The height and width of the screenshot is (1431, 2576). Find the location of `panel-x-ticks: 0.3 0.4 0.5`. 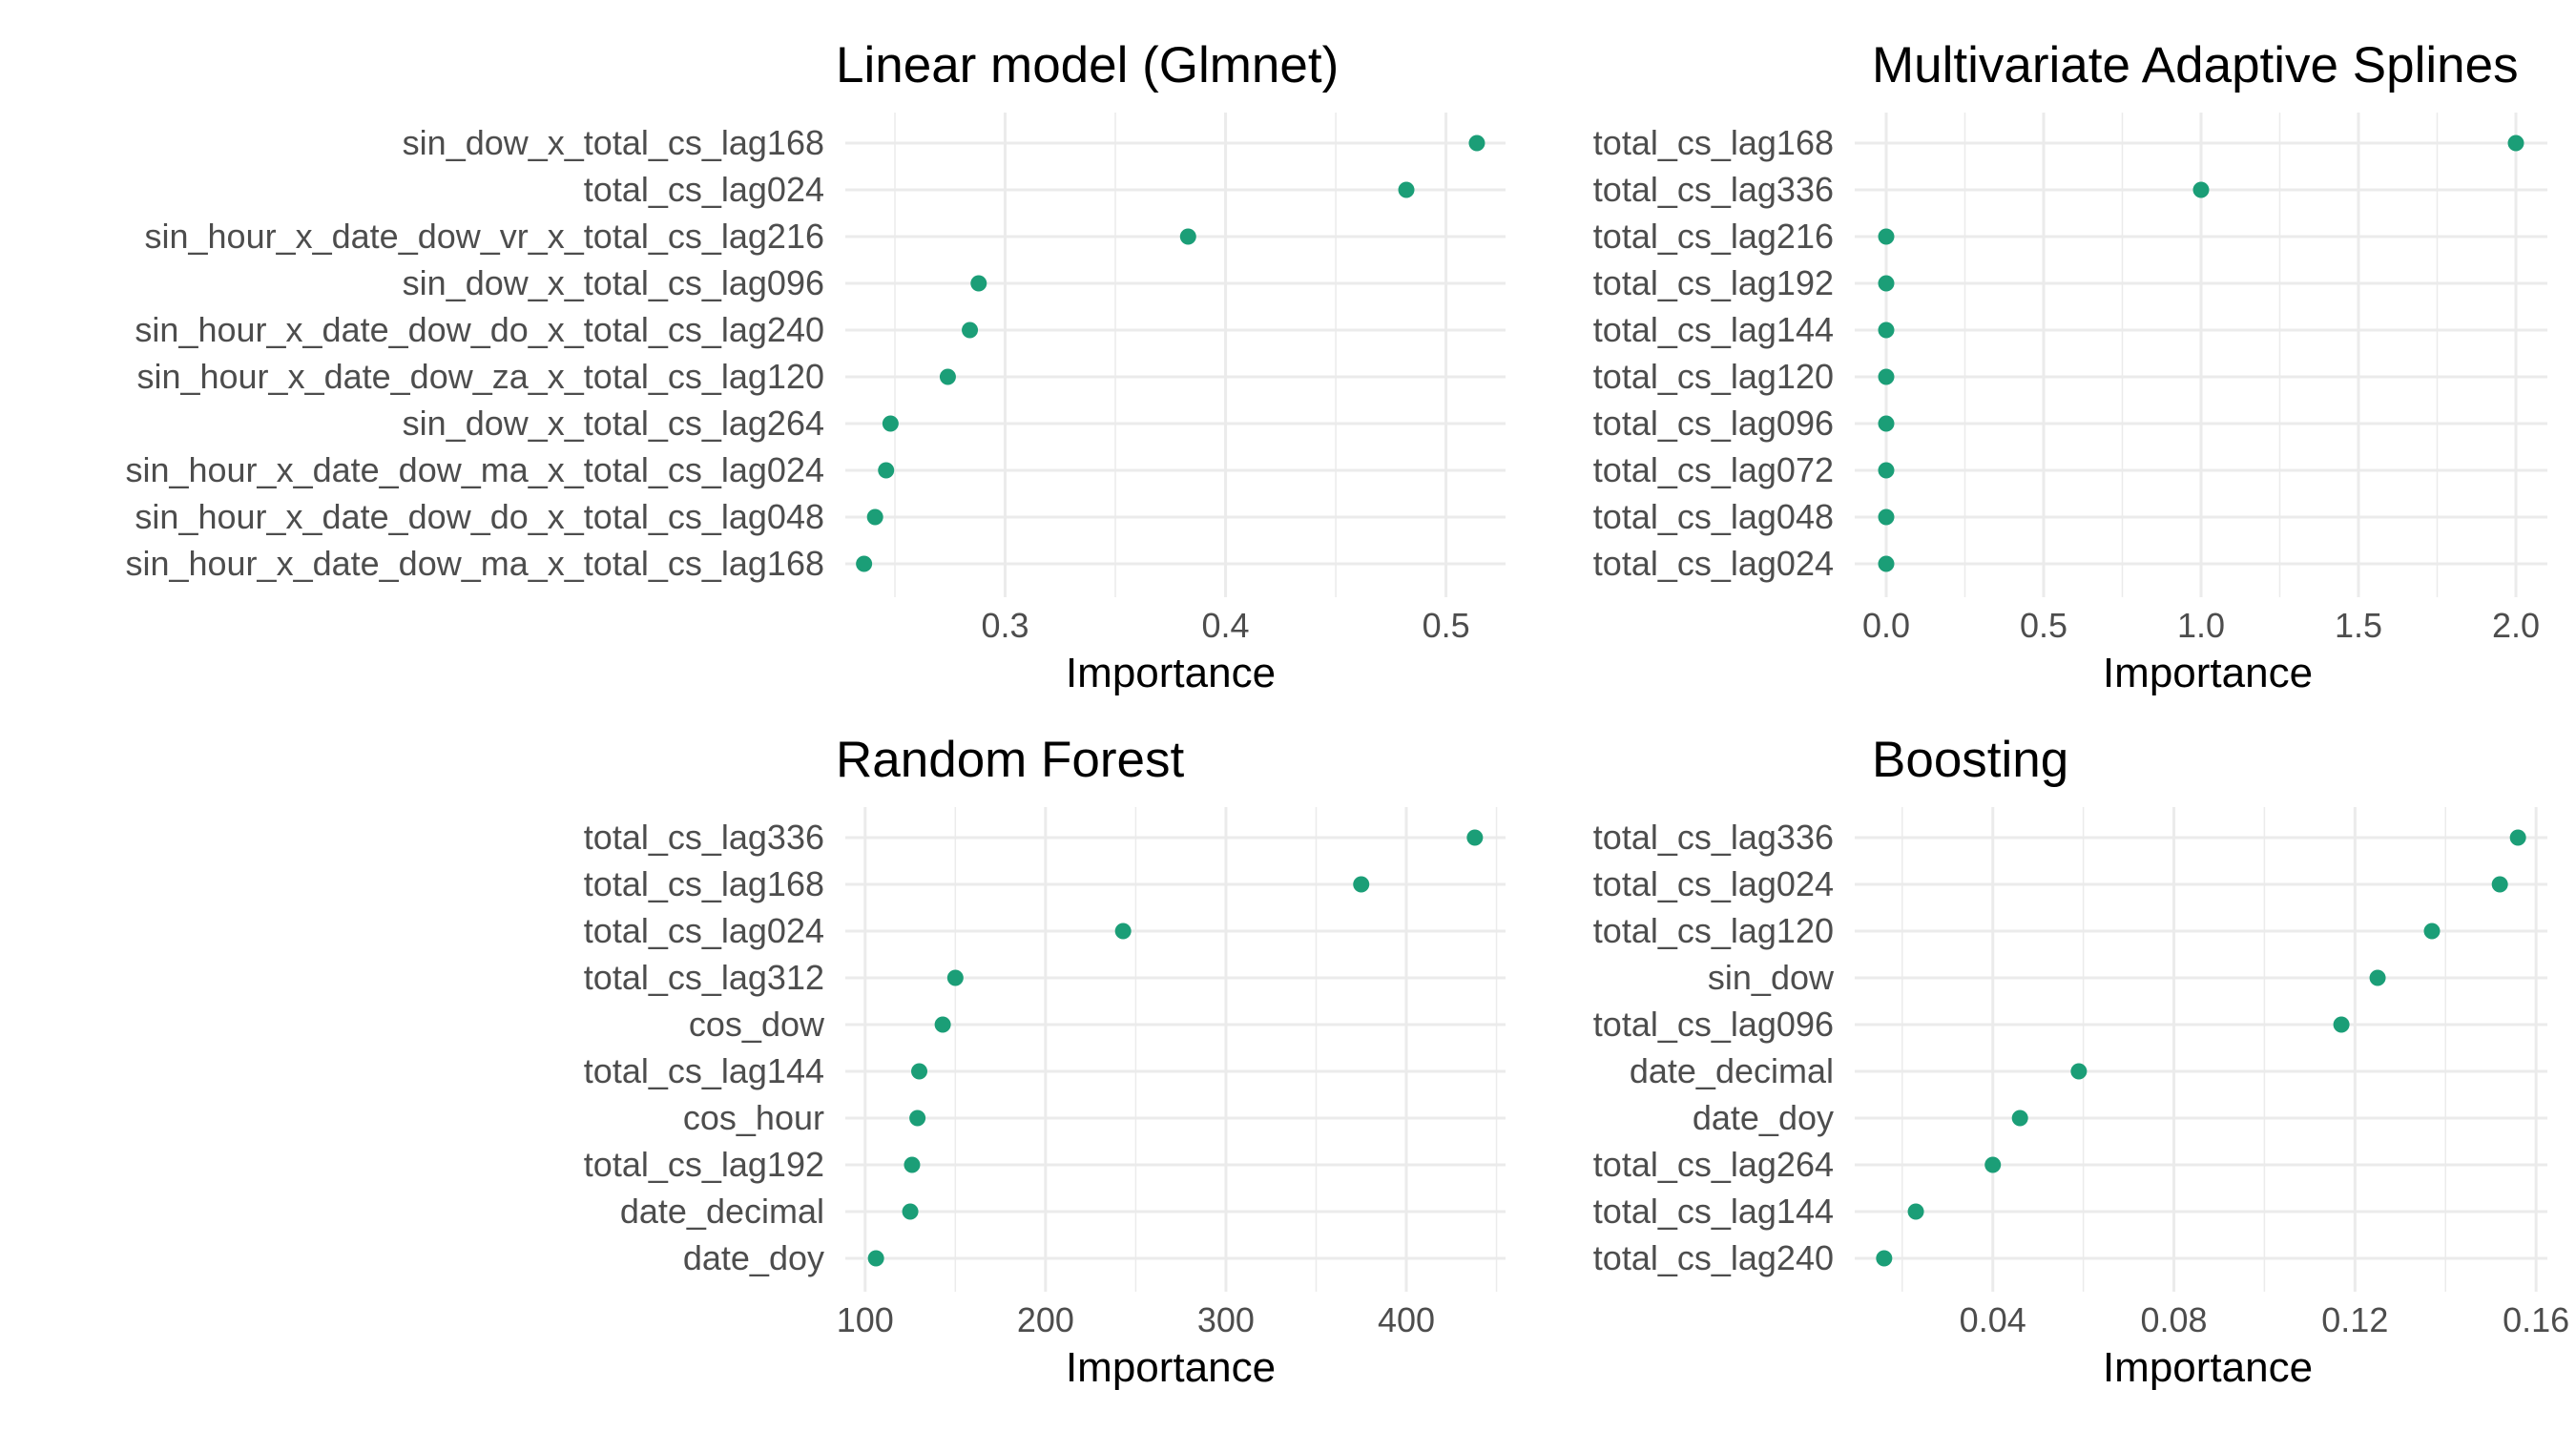

panel-x-ticks: 0.3 0.4 0.5 is located at coordinates (1225, 625).